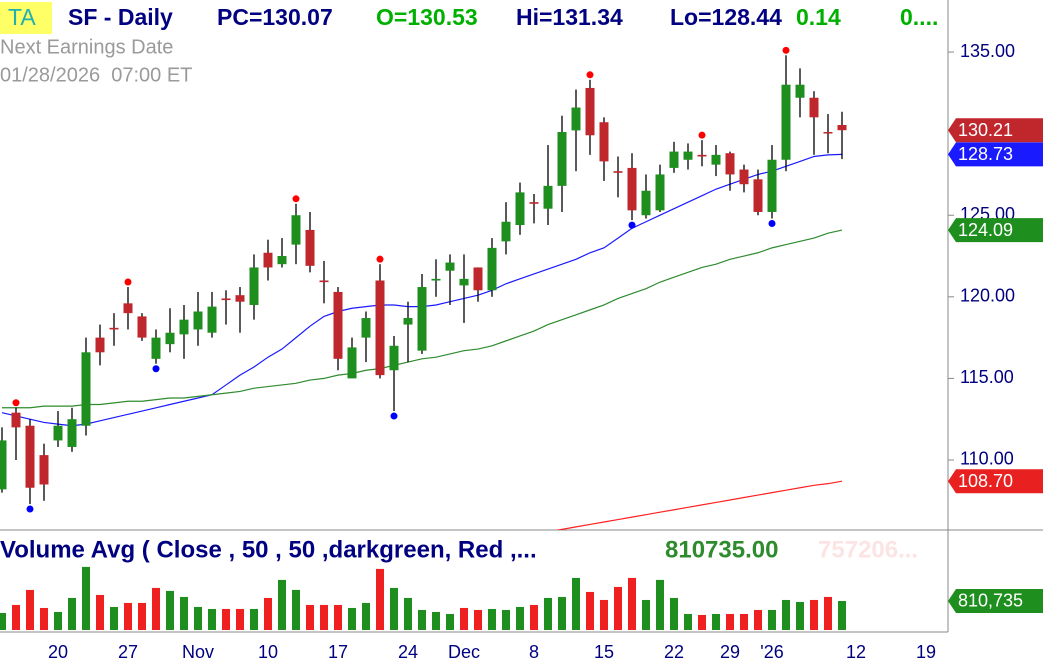 The image size is (1043, 662). Describe the element at coordinates (818, 17) in the screenshot. I see `change: 0.14` at that location.